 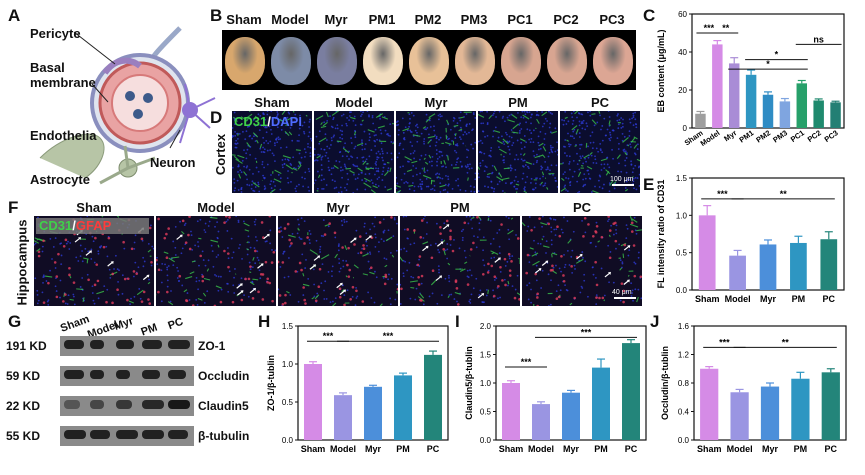 I want to click on micrograph-group-label: Model, so click(x=216, y=207).